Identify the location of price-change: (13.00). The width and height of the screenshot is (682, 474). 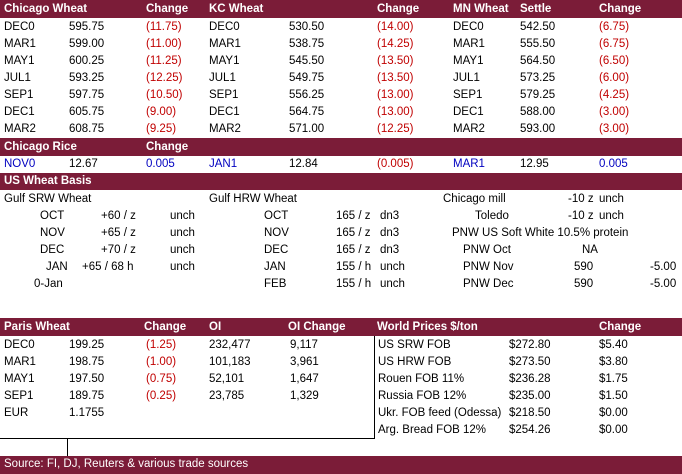
(395, 112).